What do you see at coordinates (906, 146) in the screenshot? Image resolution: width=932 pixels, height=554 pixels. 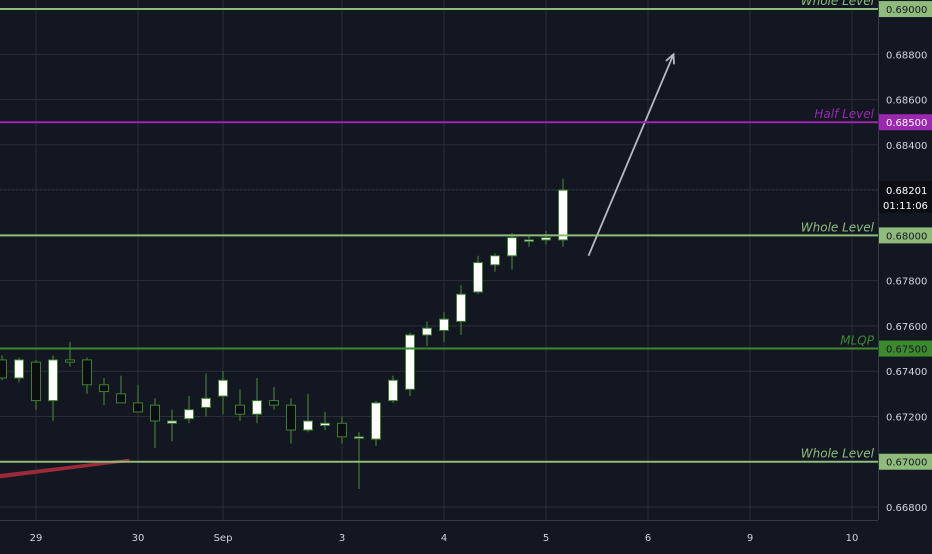 I see `price-tick-label: 0.68400` at bounding box center [906, 146].